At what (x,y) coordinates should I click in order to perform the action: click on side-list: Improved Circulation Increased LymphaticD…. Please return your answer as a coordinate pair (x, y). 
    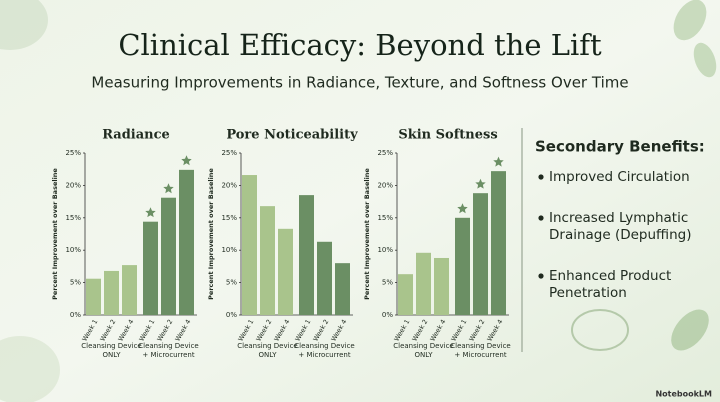
    Looking at the image, I should click on (615, 235).